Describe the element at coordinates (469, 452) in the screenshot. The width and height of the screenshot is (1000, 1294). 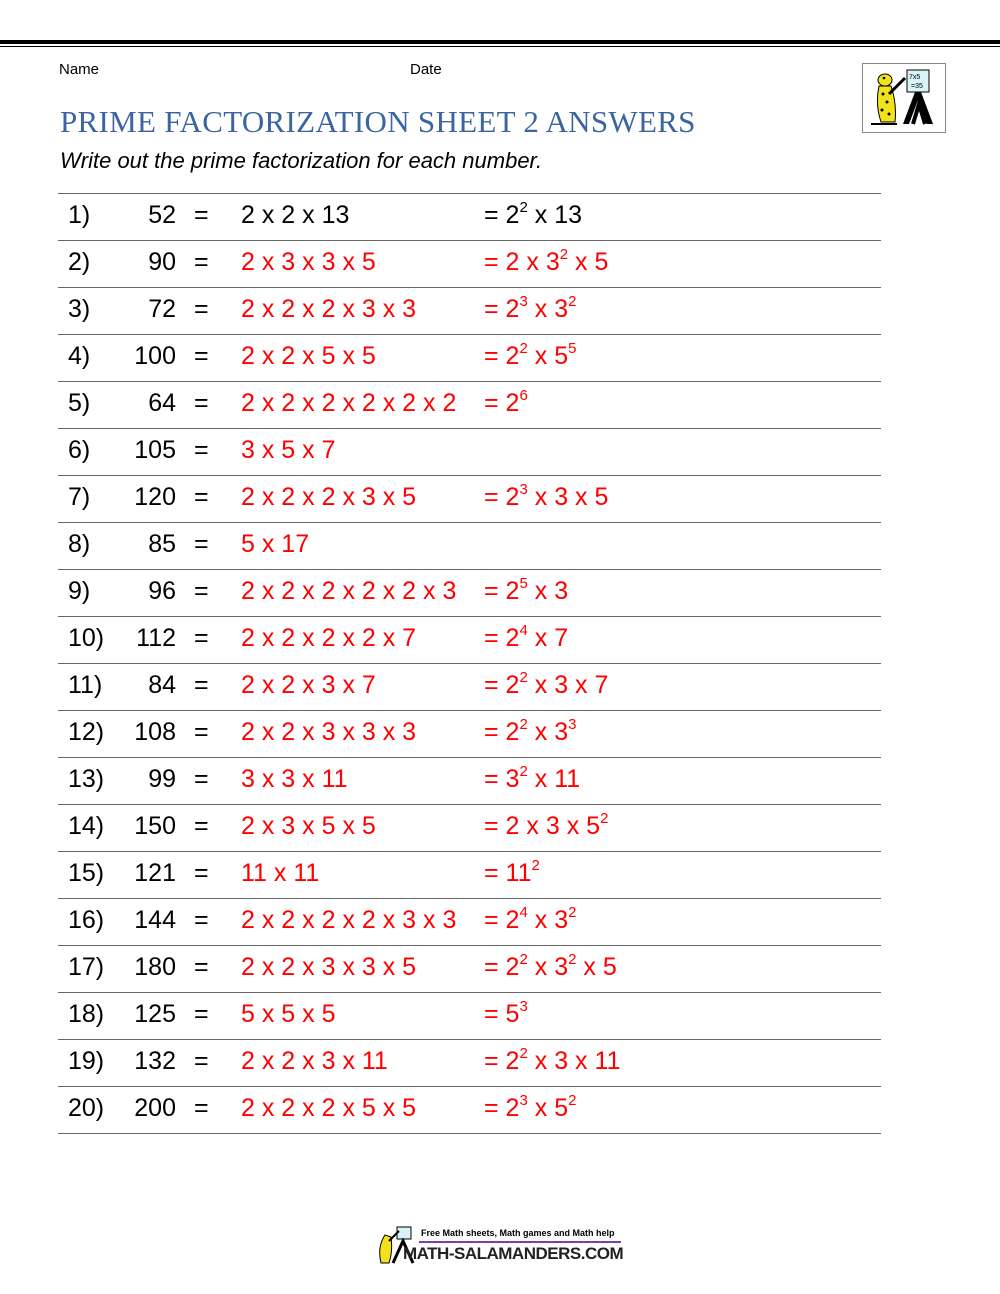
I see `table-row: 6) 105 = 3 x 5 x 7` at that location.